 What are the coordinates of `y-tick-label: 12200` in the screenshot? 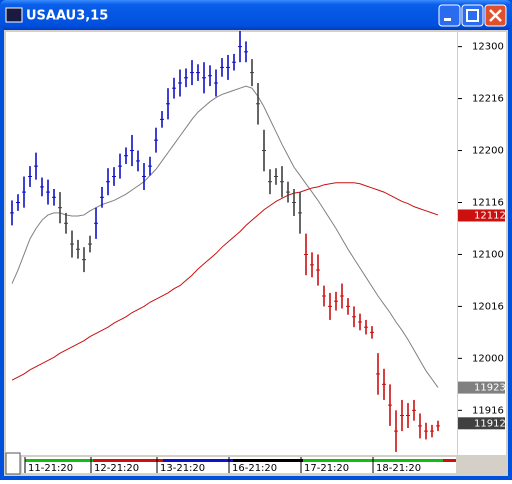 It's located at (488, 151).